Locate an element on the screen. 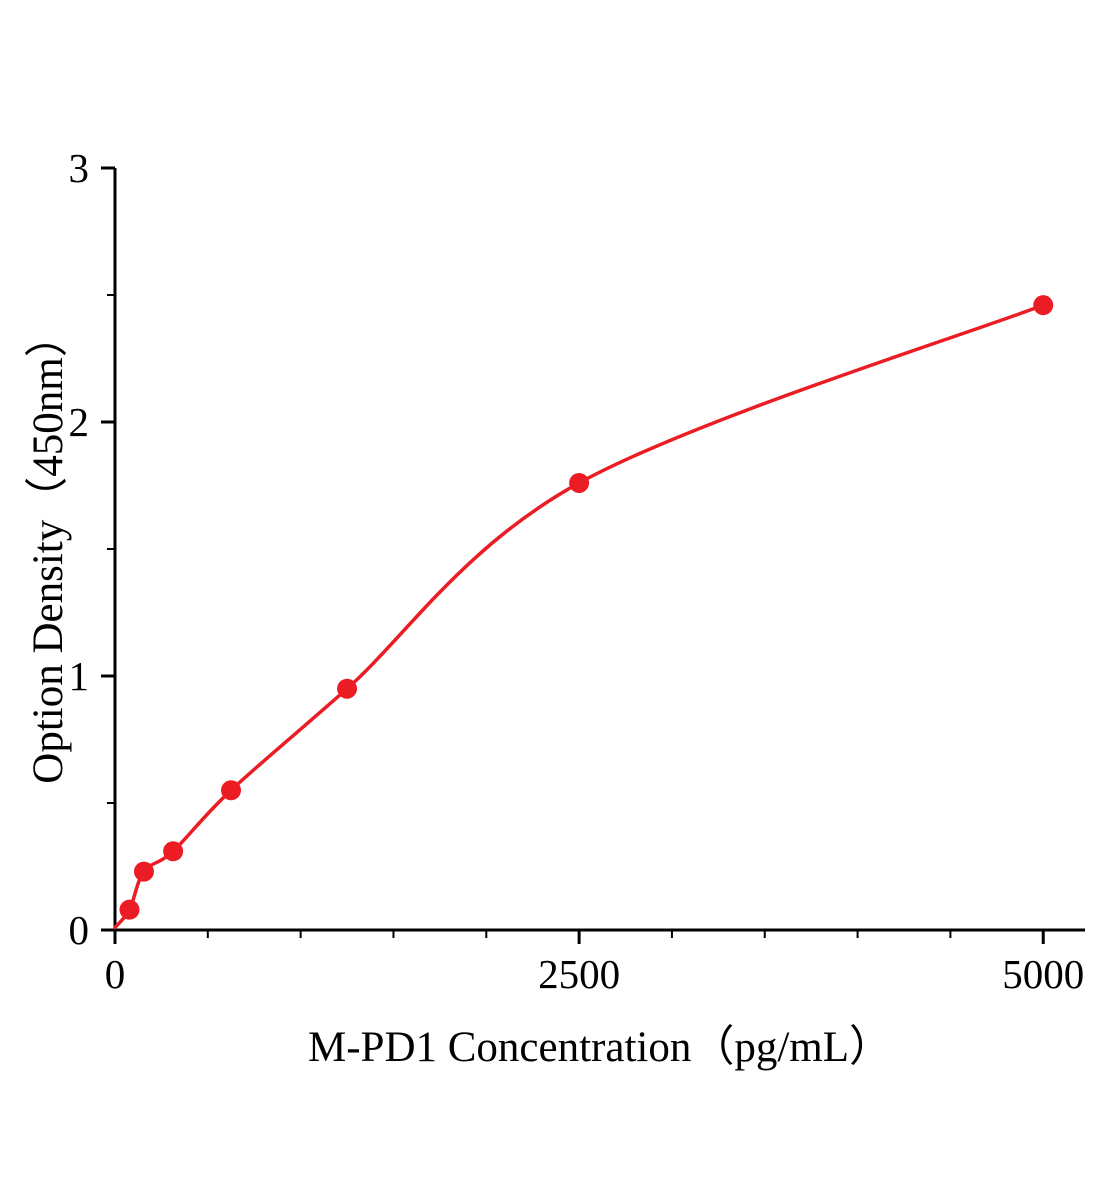 The height and width of the screenshot is (1200, 1104). x-tick-label: 2500 is located at coordinates (579, 974).